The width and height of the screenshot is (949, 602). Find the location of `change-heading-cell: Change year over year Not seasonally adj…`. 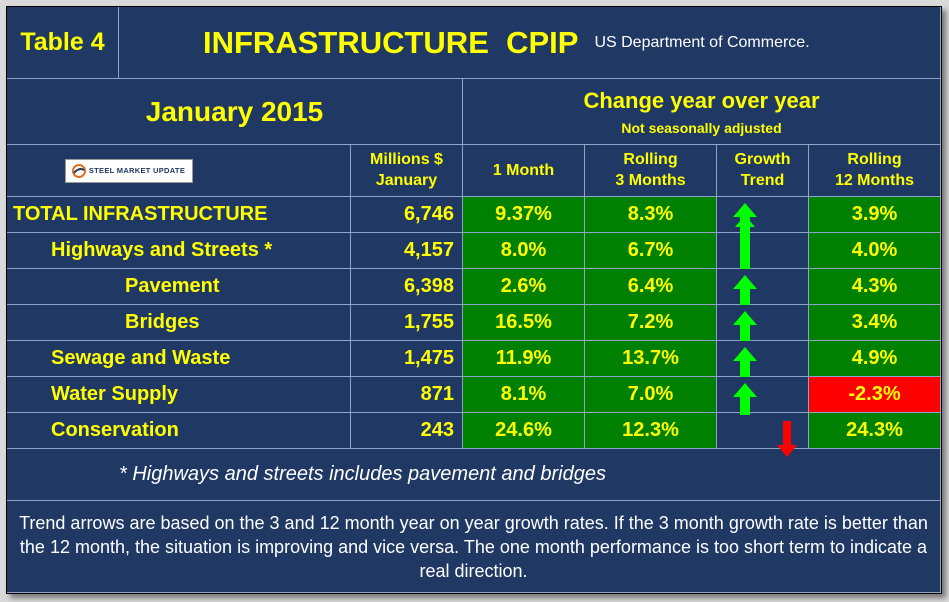

change-heading-cell: Change year over year Not seasonally adj… is located at coordinates (702, 112).